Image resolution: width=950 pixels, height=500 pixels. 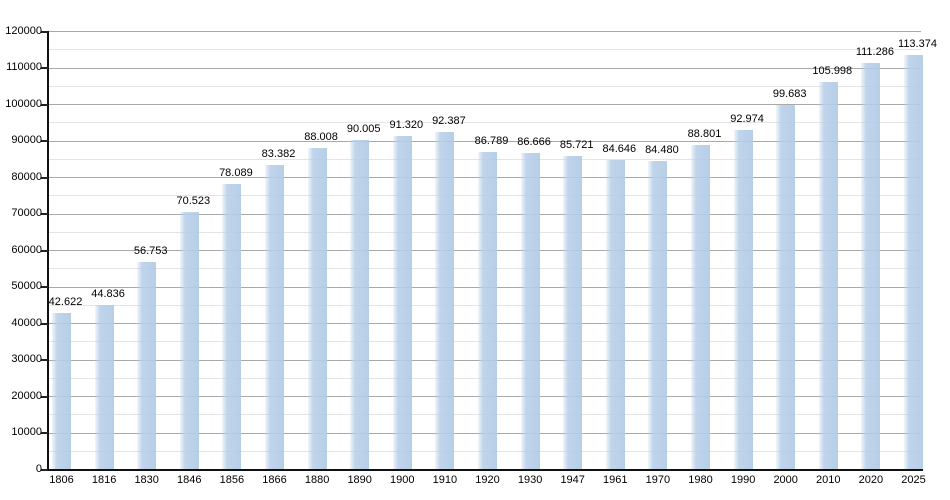 What do you see at coordinates (874, 51) in the screenshot?
I see `bar-value-label: 111.286` at bounding box center [874, 51].